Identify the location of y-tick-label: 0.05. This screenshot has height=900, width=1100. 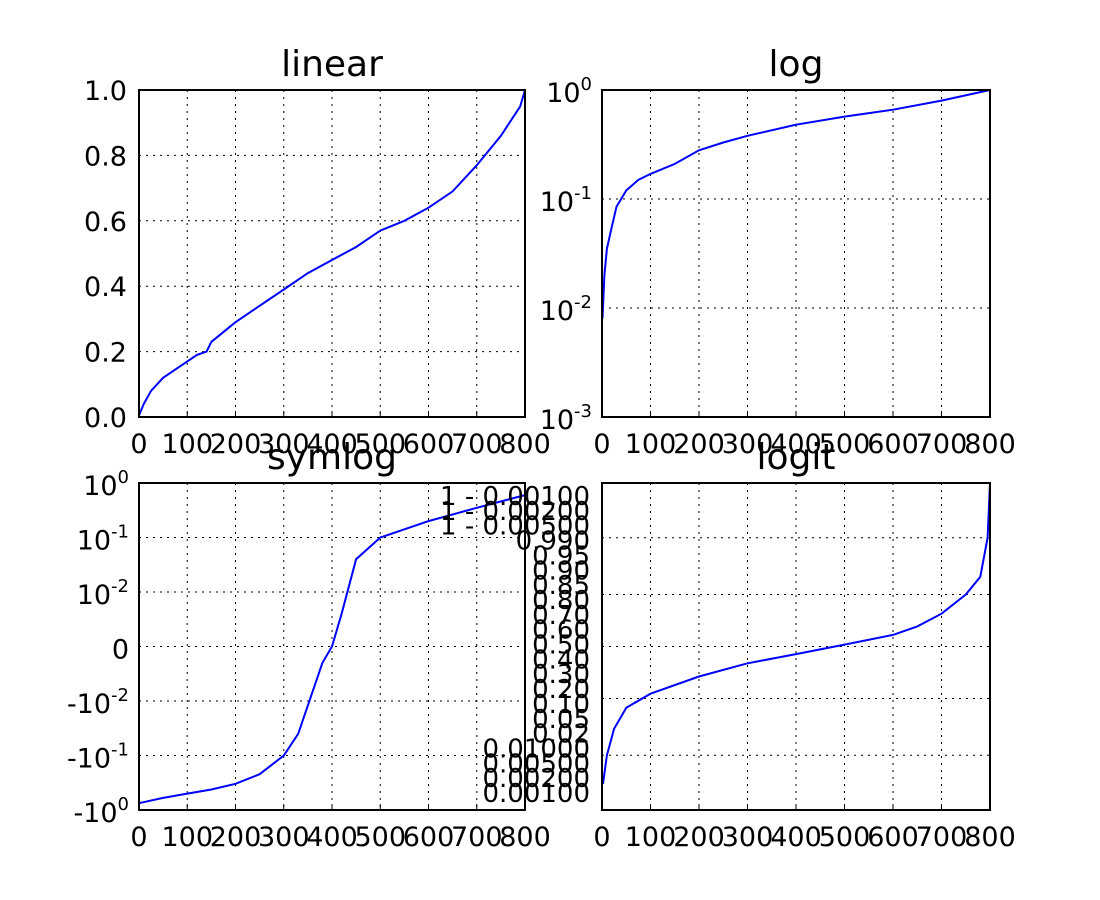
(561, 720).